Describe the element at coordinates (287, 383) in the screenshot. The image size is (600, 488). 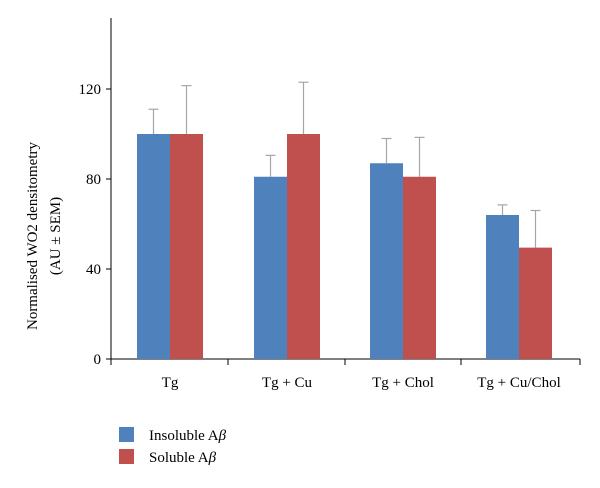
I see `x-category-label: Tg + Cu` at that location.